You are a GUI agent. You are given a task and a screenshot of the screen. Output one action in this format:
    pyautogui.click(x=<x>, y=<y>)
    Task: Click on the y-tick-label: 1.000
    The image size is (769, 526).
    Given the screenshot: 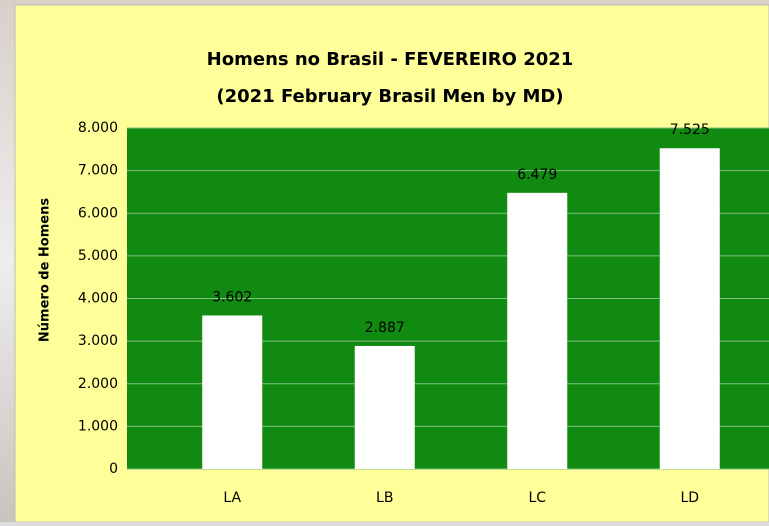 What is the action you would take?
    pyautogui.click(x=98, y=426)
    